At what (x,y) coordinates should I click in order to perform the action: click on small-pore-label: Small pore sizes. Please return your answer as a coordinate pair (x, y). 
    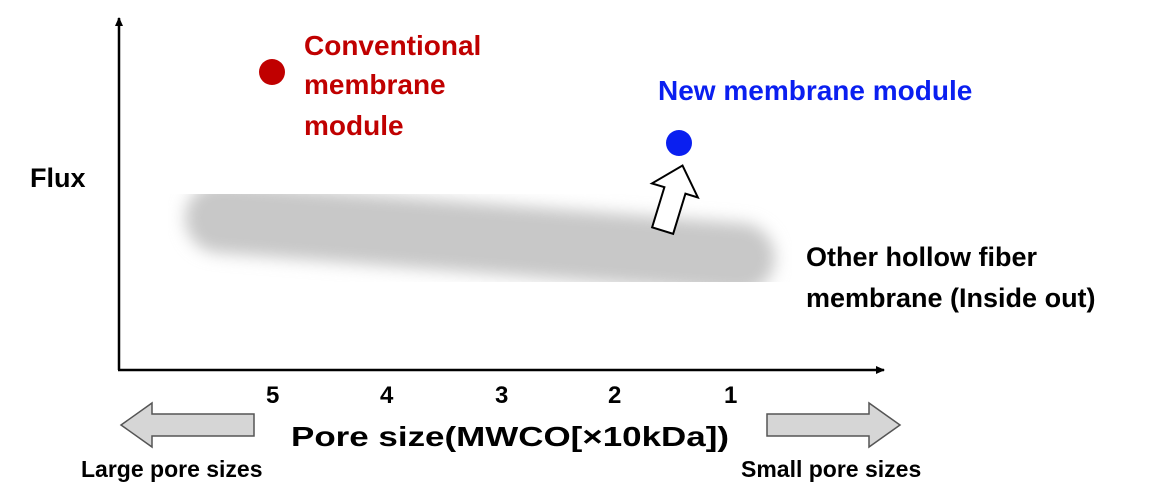
    Looking at the image, I should click on (831, 469).